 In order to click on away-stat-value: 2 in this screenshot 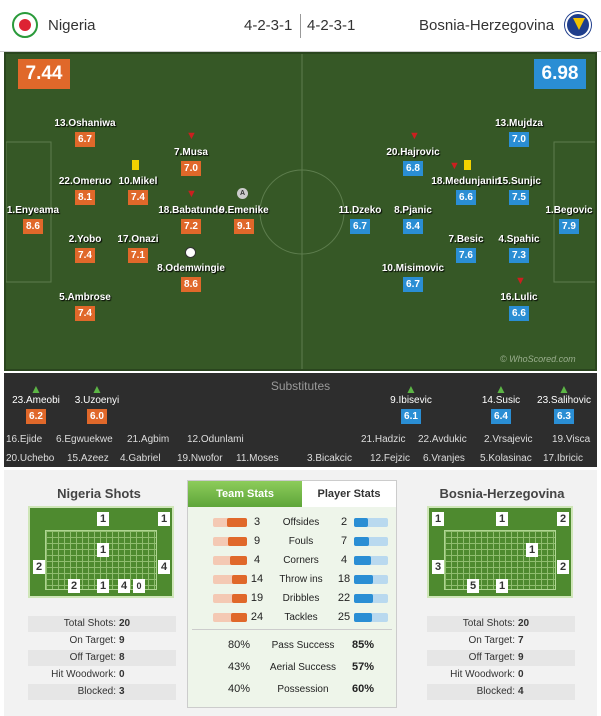, I will do `click(344, 522)`.